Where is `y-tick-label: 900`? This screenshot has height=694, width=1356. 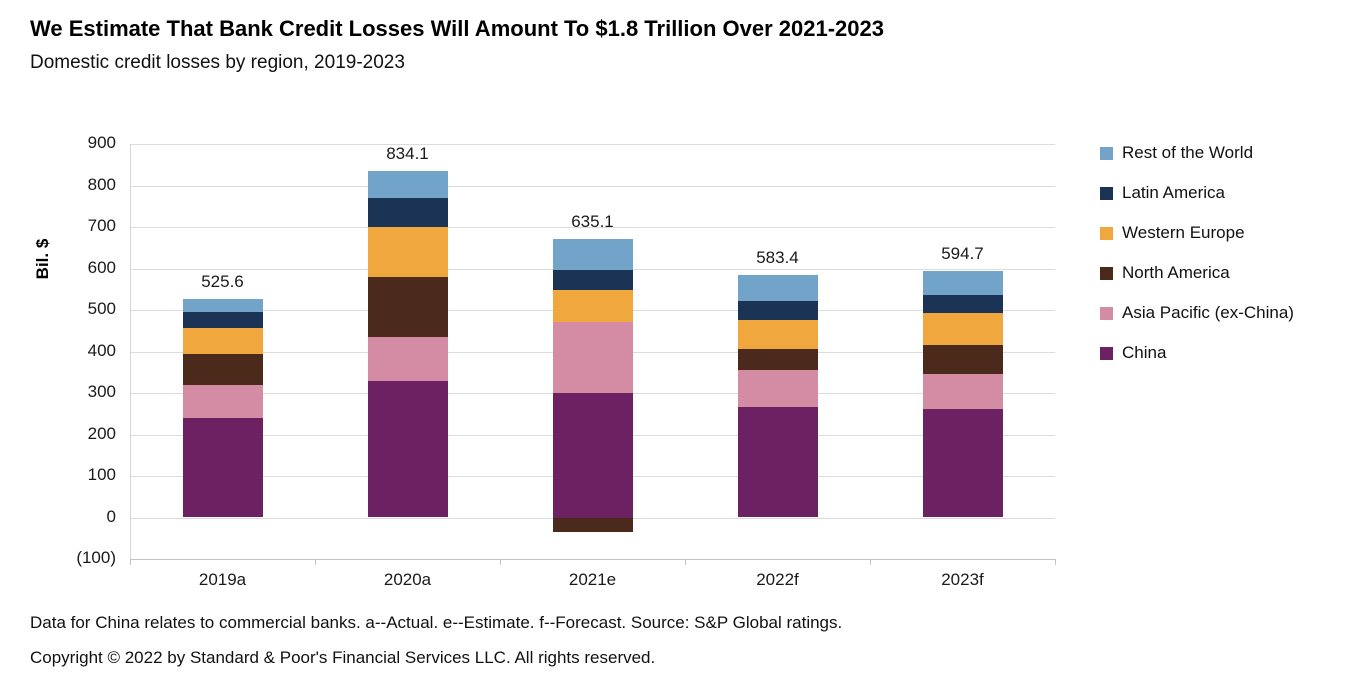 y-tick-label: 900 is located at coordinates (101, 142).